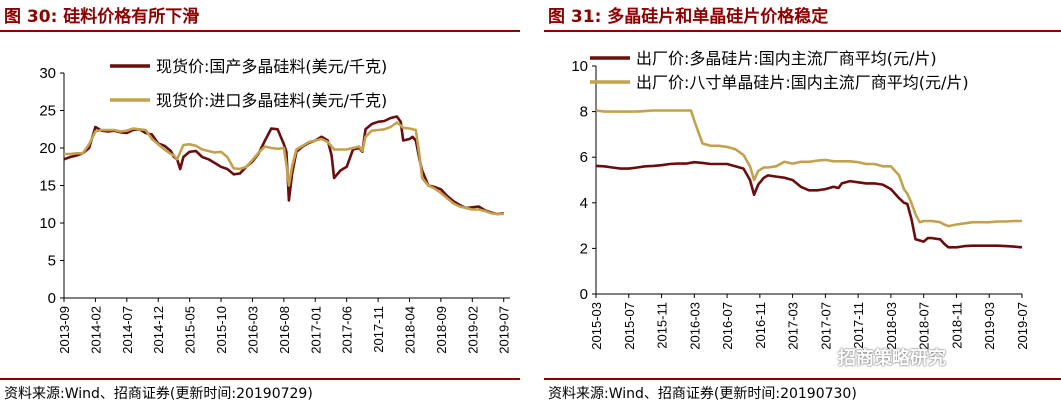 The height and width of the screenshot is (406, 1061). I want to click on y-tick-label: 8, so click(584, 112).